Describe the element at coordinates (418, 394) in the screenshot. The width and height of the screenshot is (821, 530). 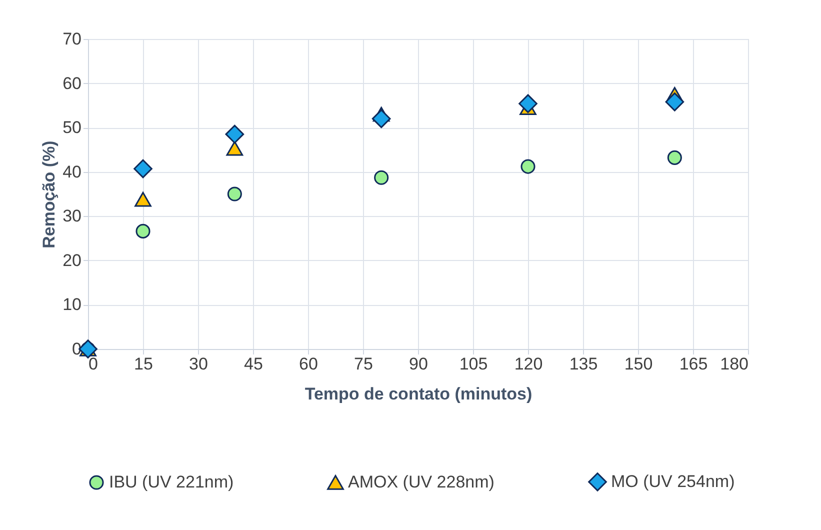
I see `x-axis-title: Tempo de contato (minutos)` at that location.